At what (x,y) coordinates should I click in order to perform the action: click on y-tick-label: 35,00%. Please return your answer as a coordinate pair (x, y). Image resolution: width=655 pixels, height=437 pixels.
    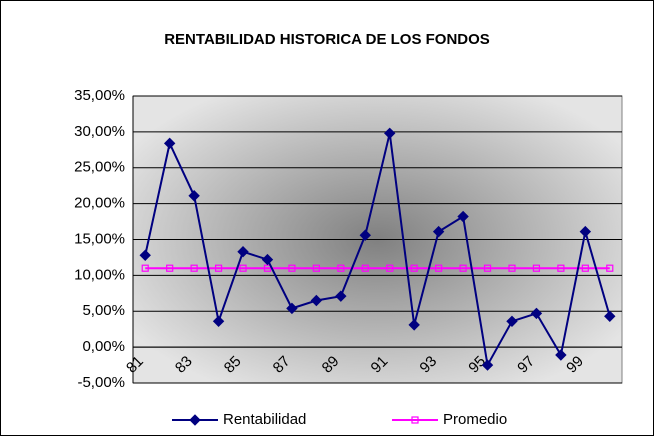
    Looking at the image, I should click on (99, 95).